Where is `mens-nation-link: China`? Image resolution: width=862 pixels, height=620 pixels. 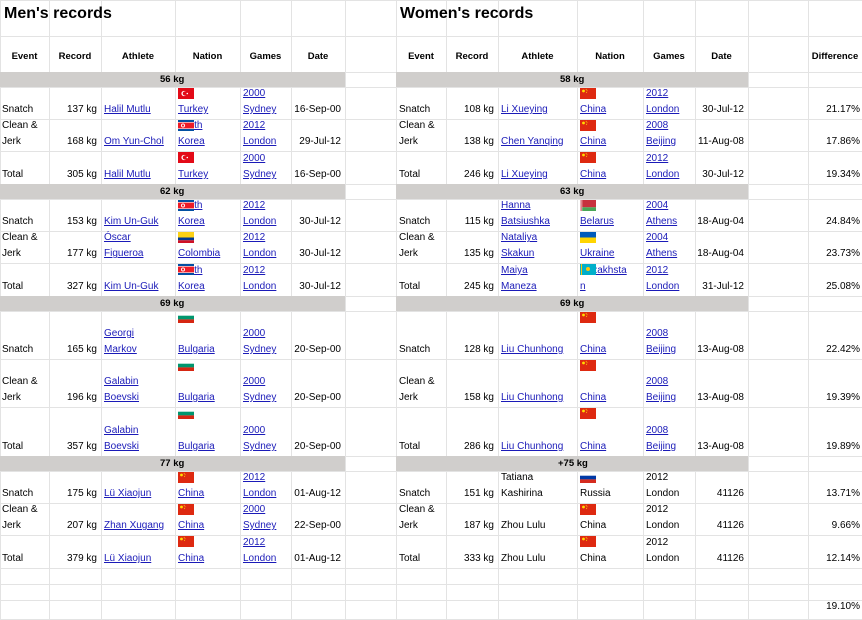
mens-nation-link: China is located at coordinates (191, 493).